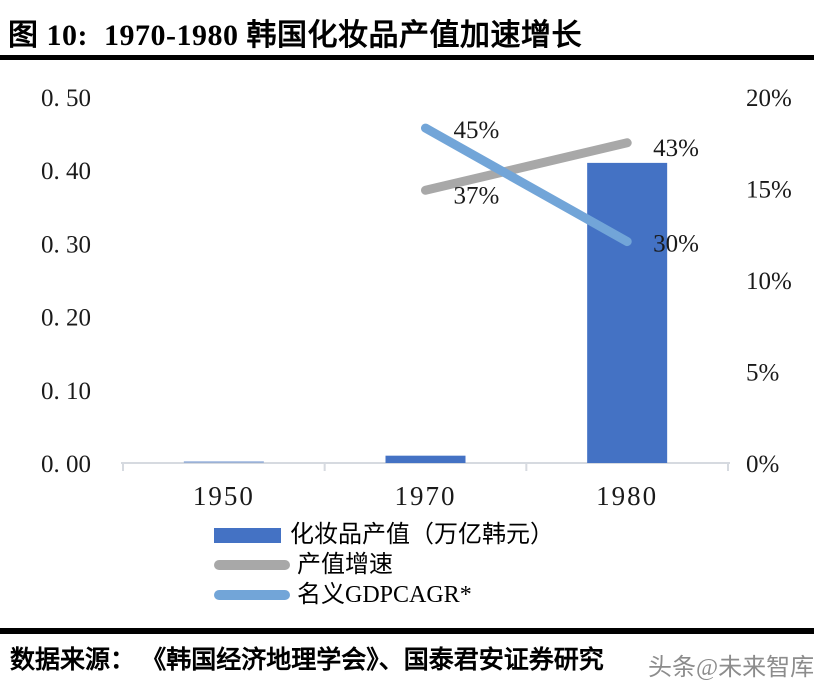  Describe the element at coordinates (247, 535) in the screenshot. I see `legend-swatch-bar` at that location.